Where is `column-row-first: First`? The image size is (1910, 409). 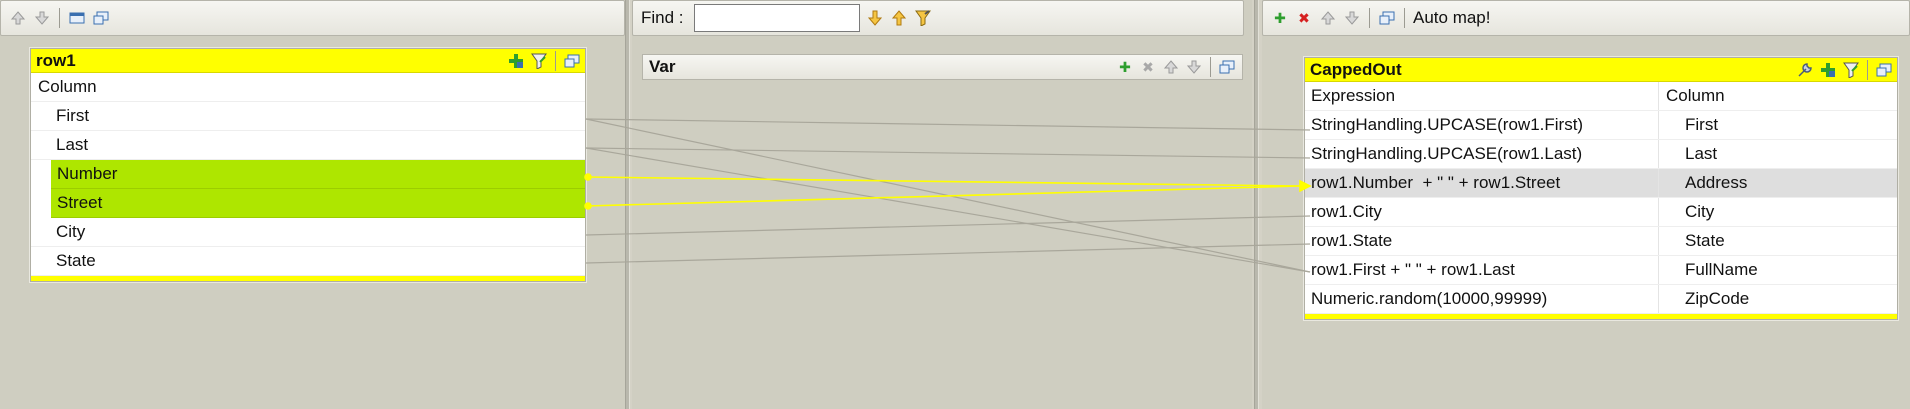
column-row-first: First is located at coordinates (308, 116).